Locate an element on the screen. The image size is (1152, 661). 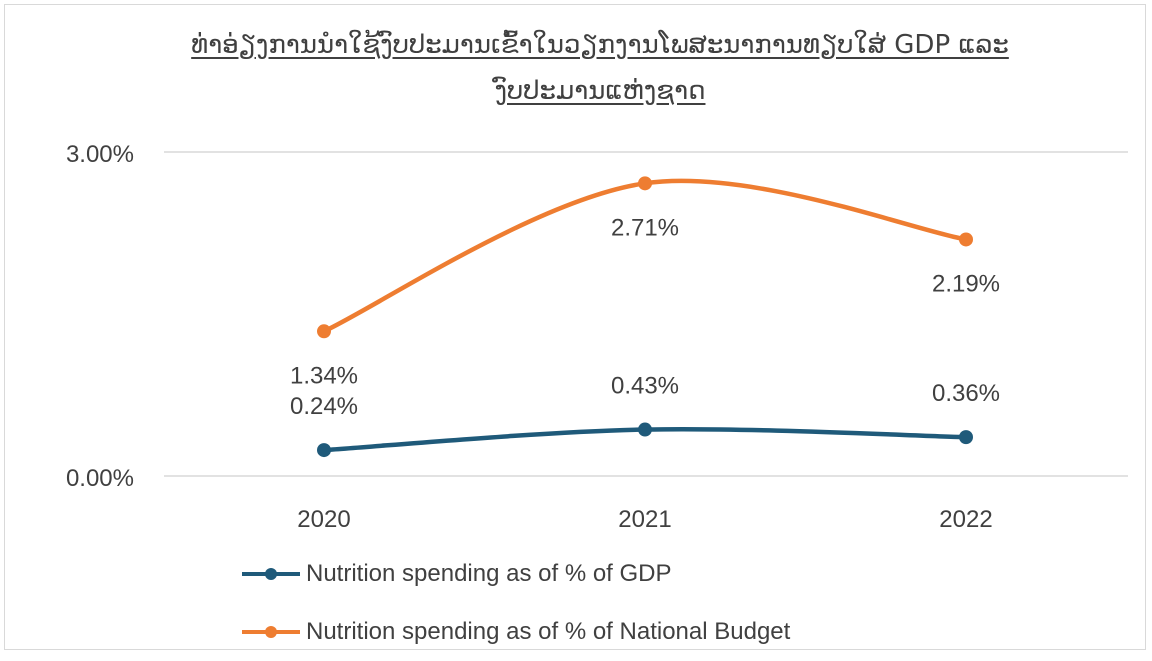
series-0-data-label-2020: 0.24% is located at coordinates (324, 406).